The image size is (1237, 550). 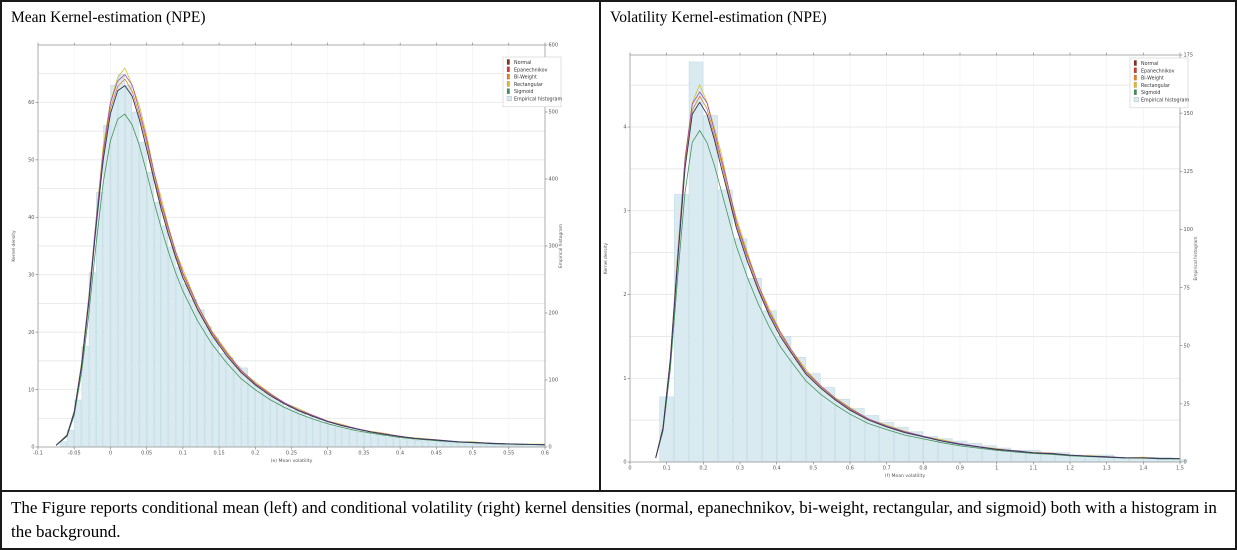 I want to click on x-tick-label: 0.15, so click(x=219, y=454).